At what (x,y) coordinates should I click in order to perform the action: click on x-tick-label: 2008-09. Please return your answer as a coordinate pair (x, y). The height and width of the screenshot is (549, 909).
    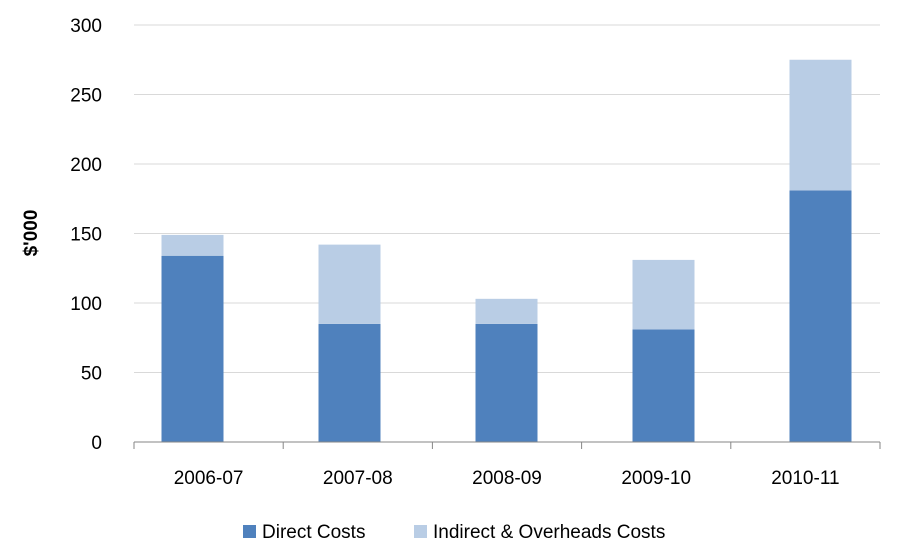
    Looking at the image, I should click on (507, 478).